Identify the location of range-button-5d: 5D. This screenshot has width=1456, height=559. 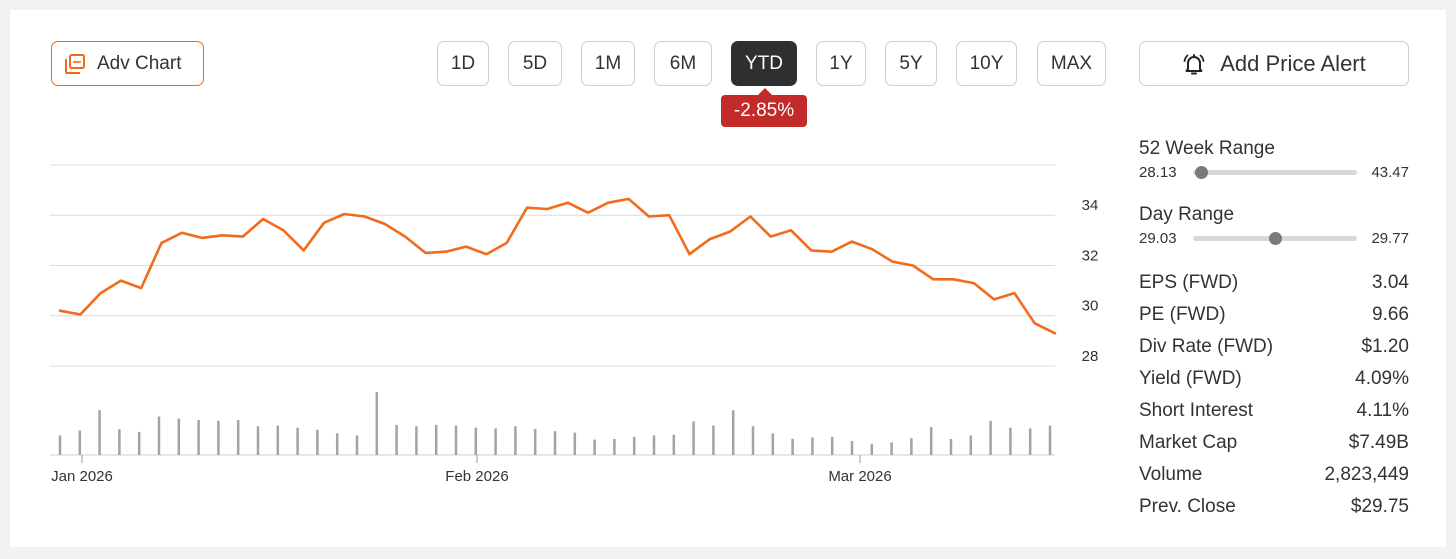
(535, 63).